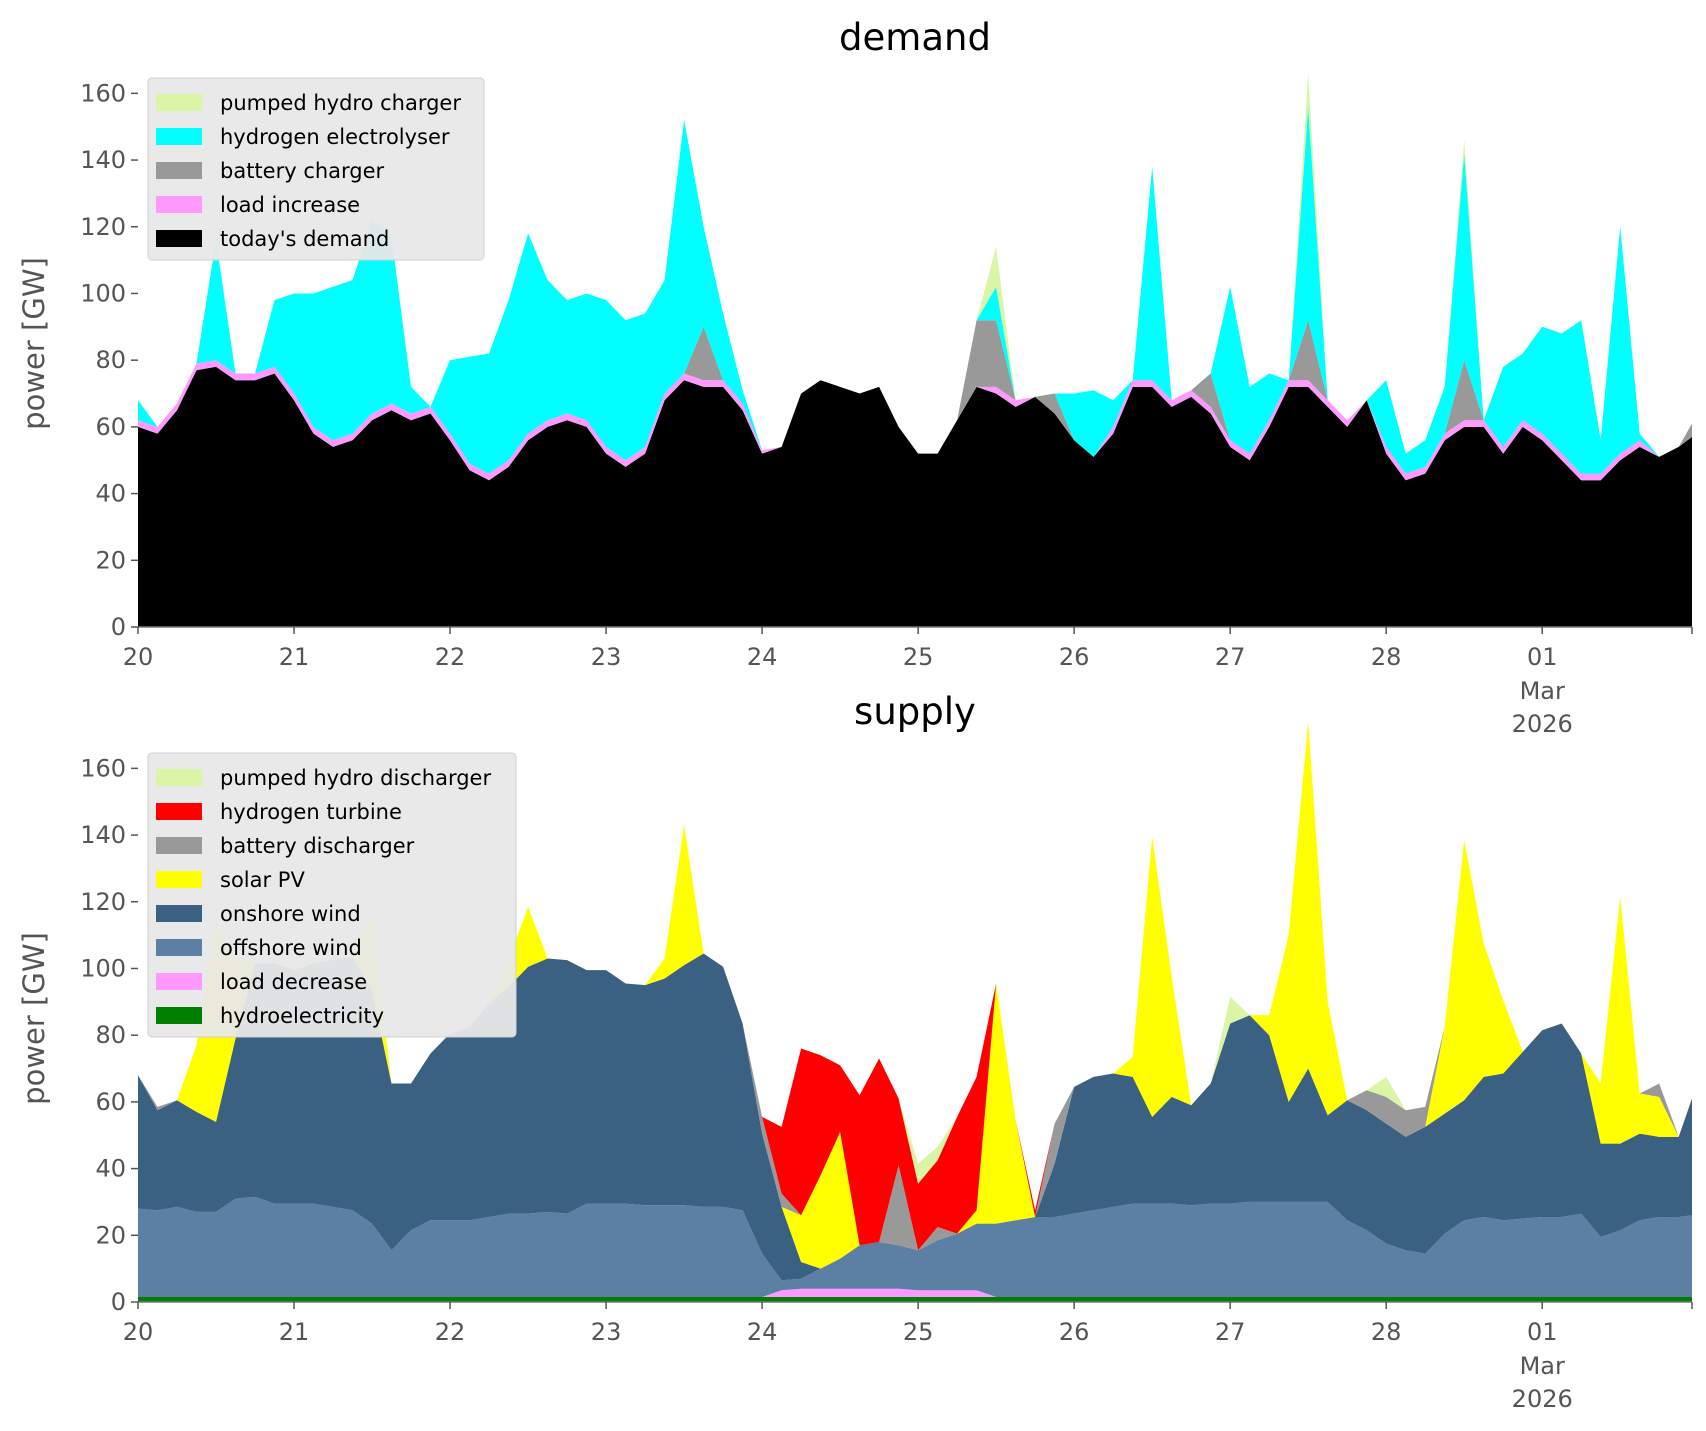 This screenshot has height=1431, width=1706. Describe the element at coordinates (293, 982) in the screenshot. I see `legend-label: load decrease` at that location.